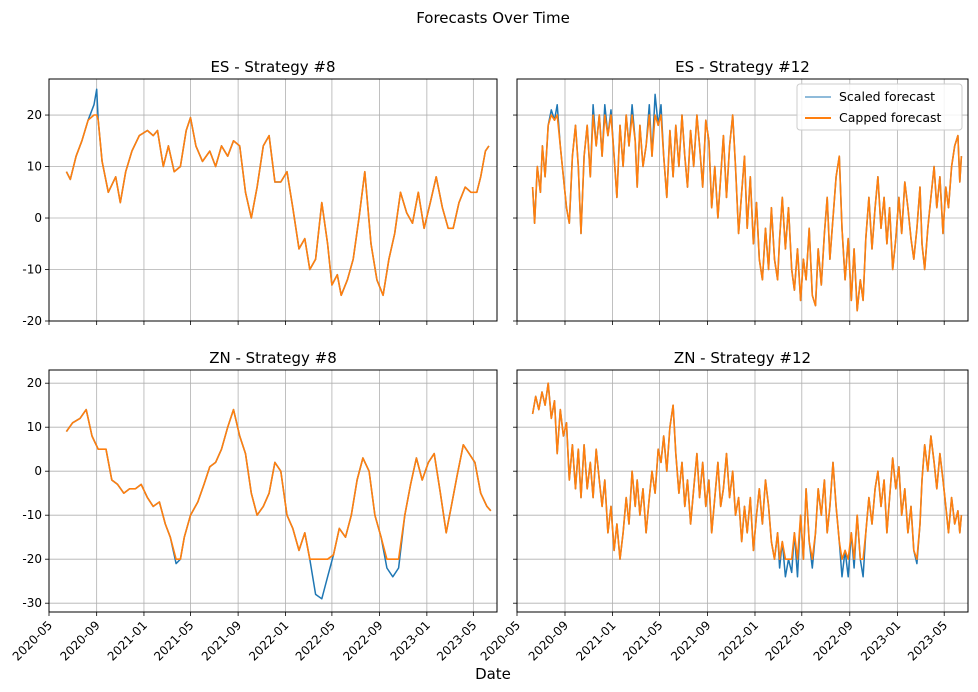 Image resolution: width=978 pixels, height=692 pixels. I want to click on y-tick-label: -30, so click(32, 603).